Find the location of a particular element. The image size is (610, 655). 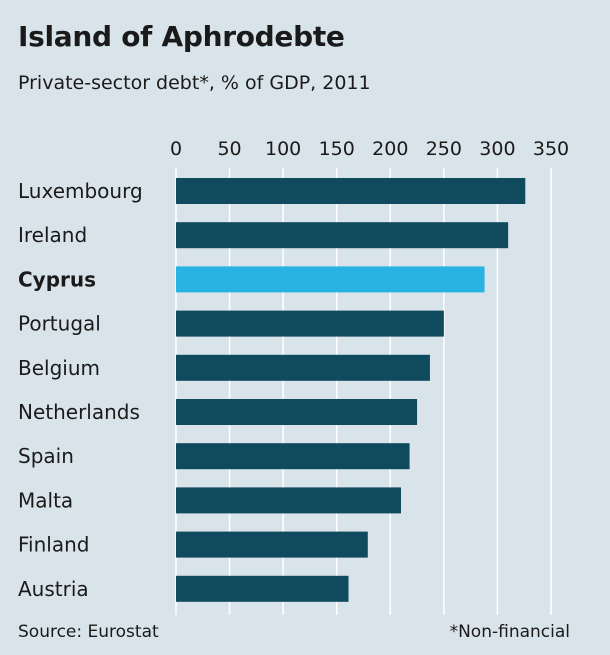

category-label: Netherlands is located at coordinates (79, 412).